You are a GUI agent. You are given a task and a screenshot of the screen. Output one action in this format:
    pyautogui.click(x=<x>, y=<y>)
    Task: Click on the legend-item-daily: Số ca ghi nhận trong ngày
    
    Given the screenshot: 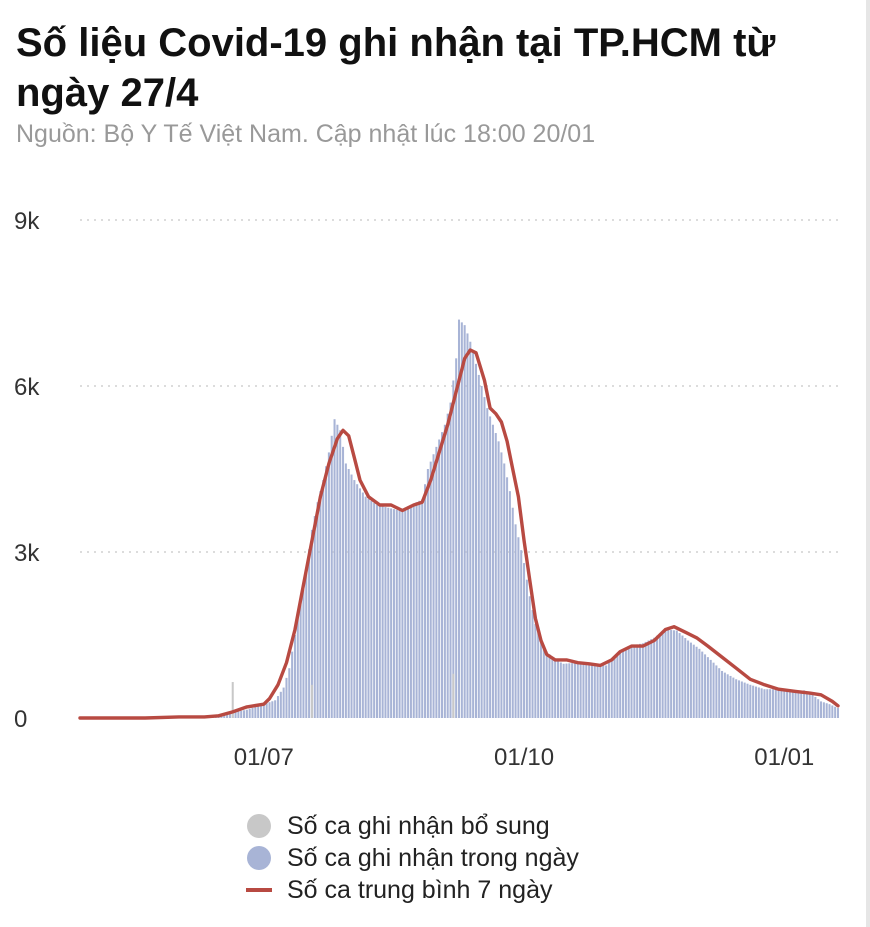 What is the action you would take?
    pyautogui.click(x=412, y=858)
    